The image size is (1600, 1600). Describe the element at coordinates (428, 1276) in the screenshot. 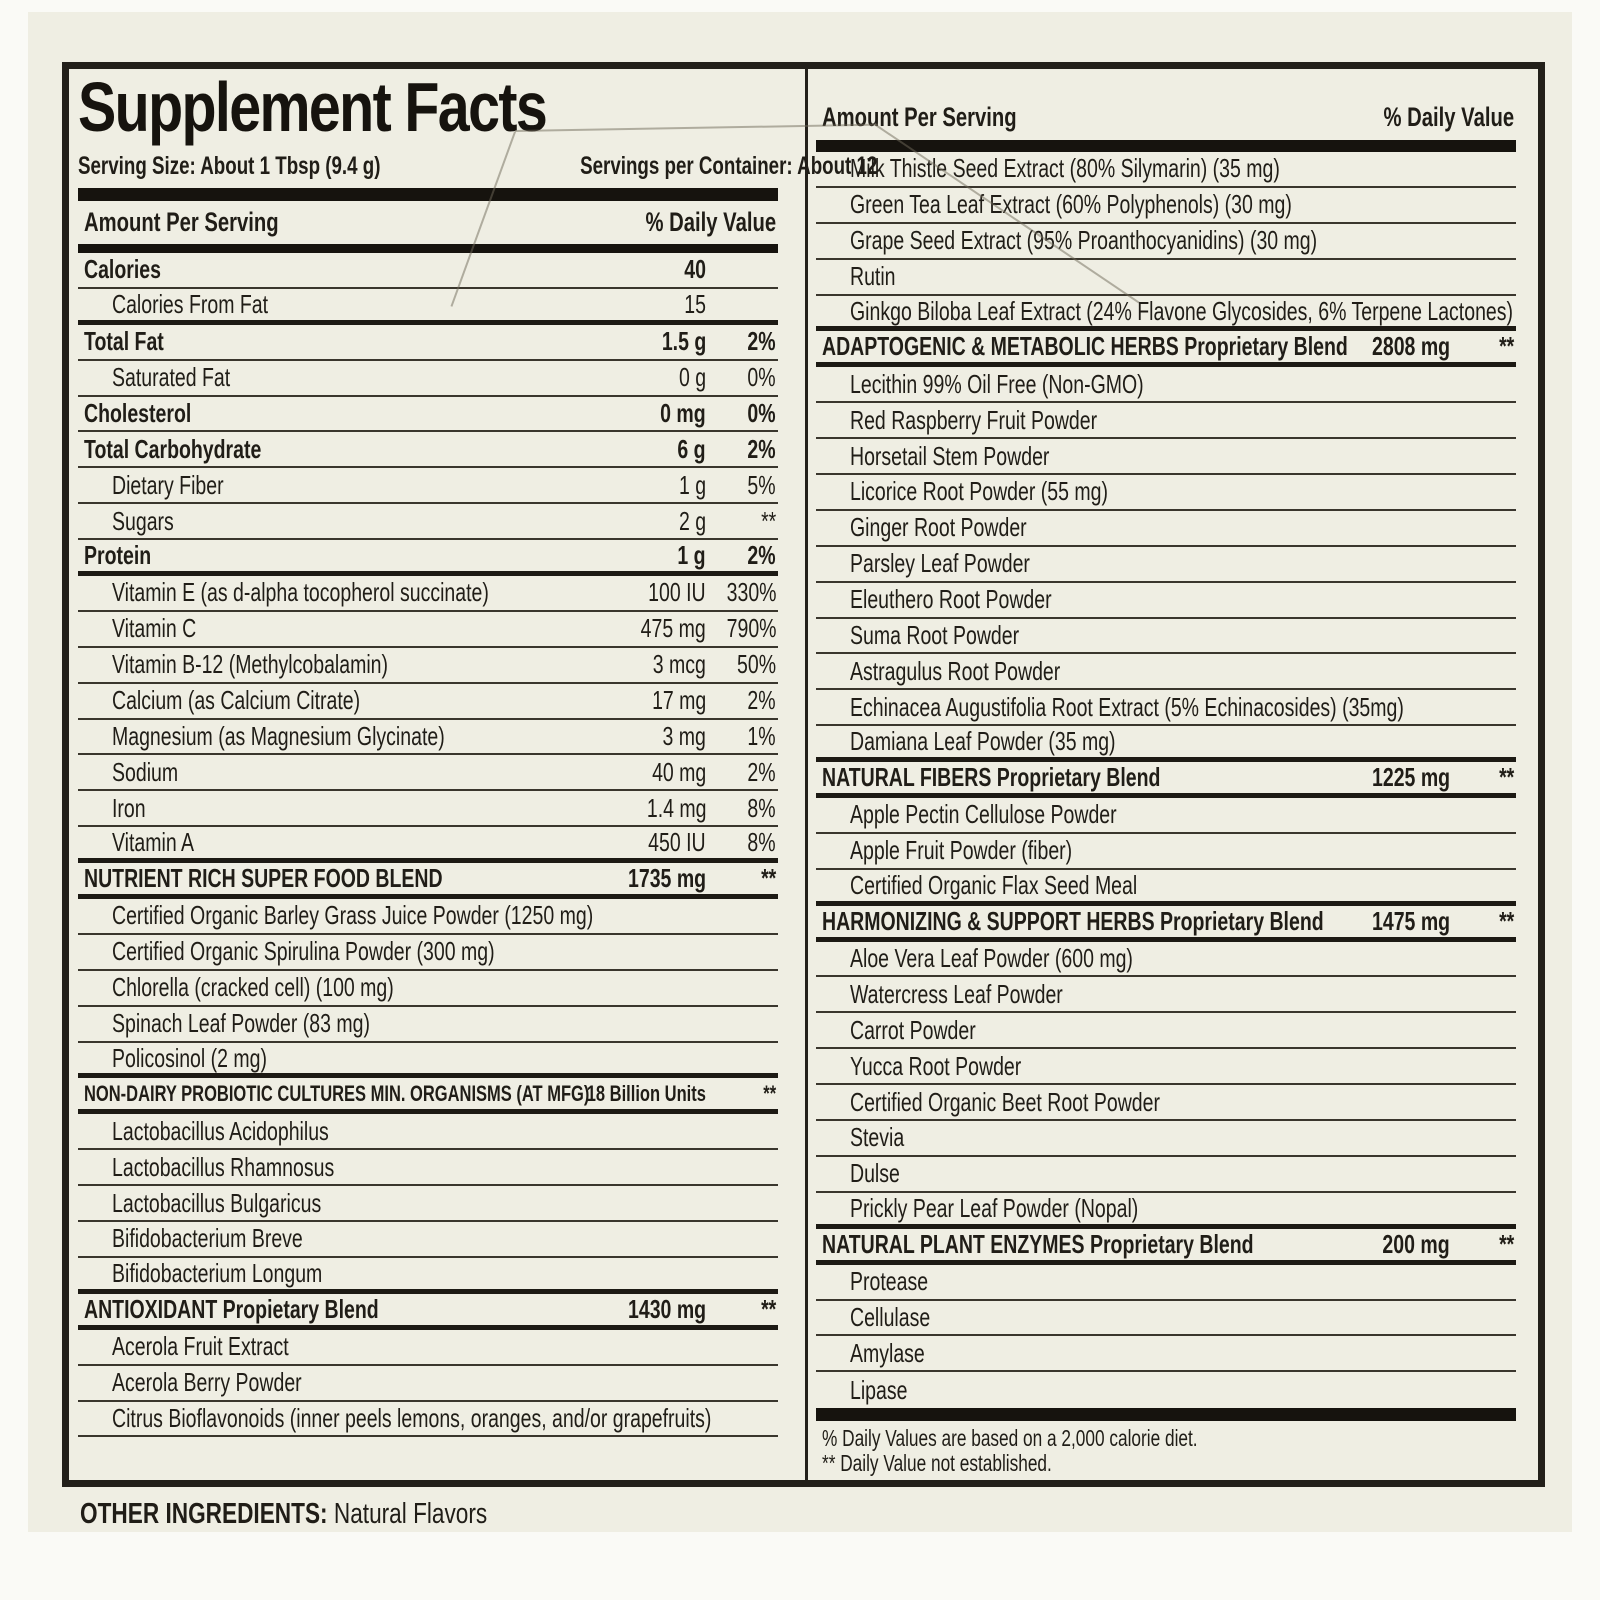

I see `nutrient-row: Bifidobacterium Longum` at that location.